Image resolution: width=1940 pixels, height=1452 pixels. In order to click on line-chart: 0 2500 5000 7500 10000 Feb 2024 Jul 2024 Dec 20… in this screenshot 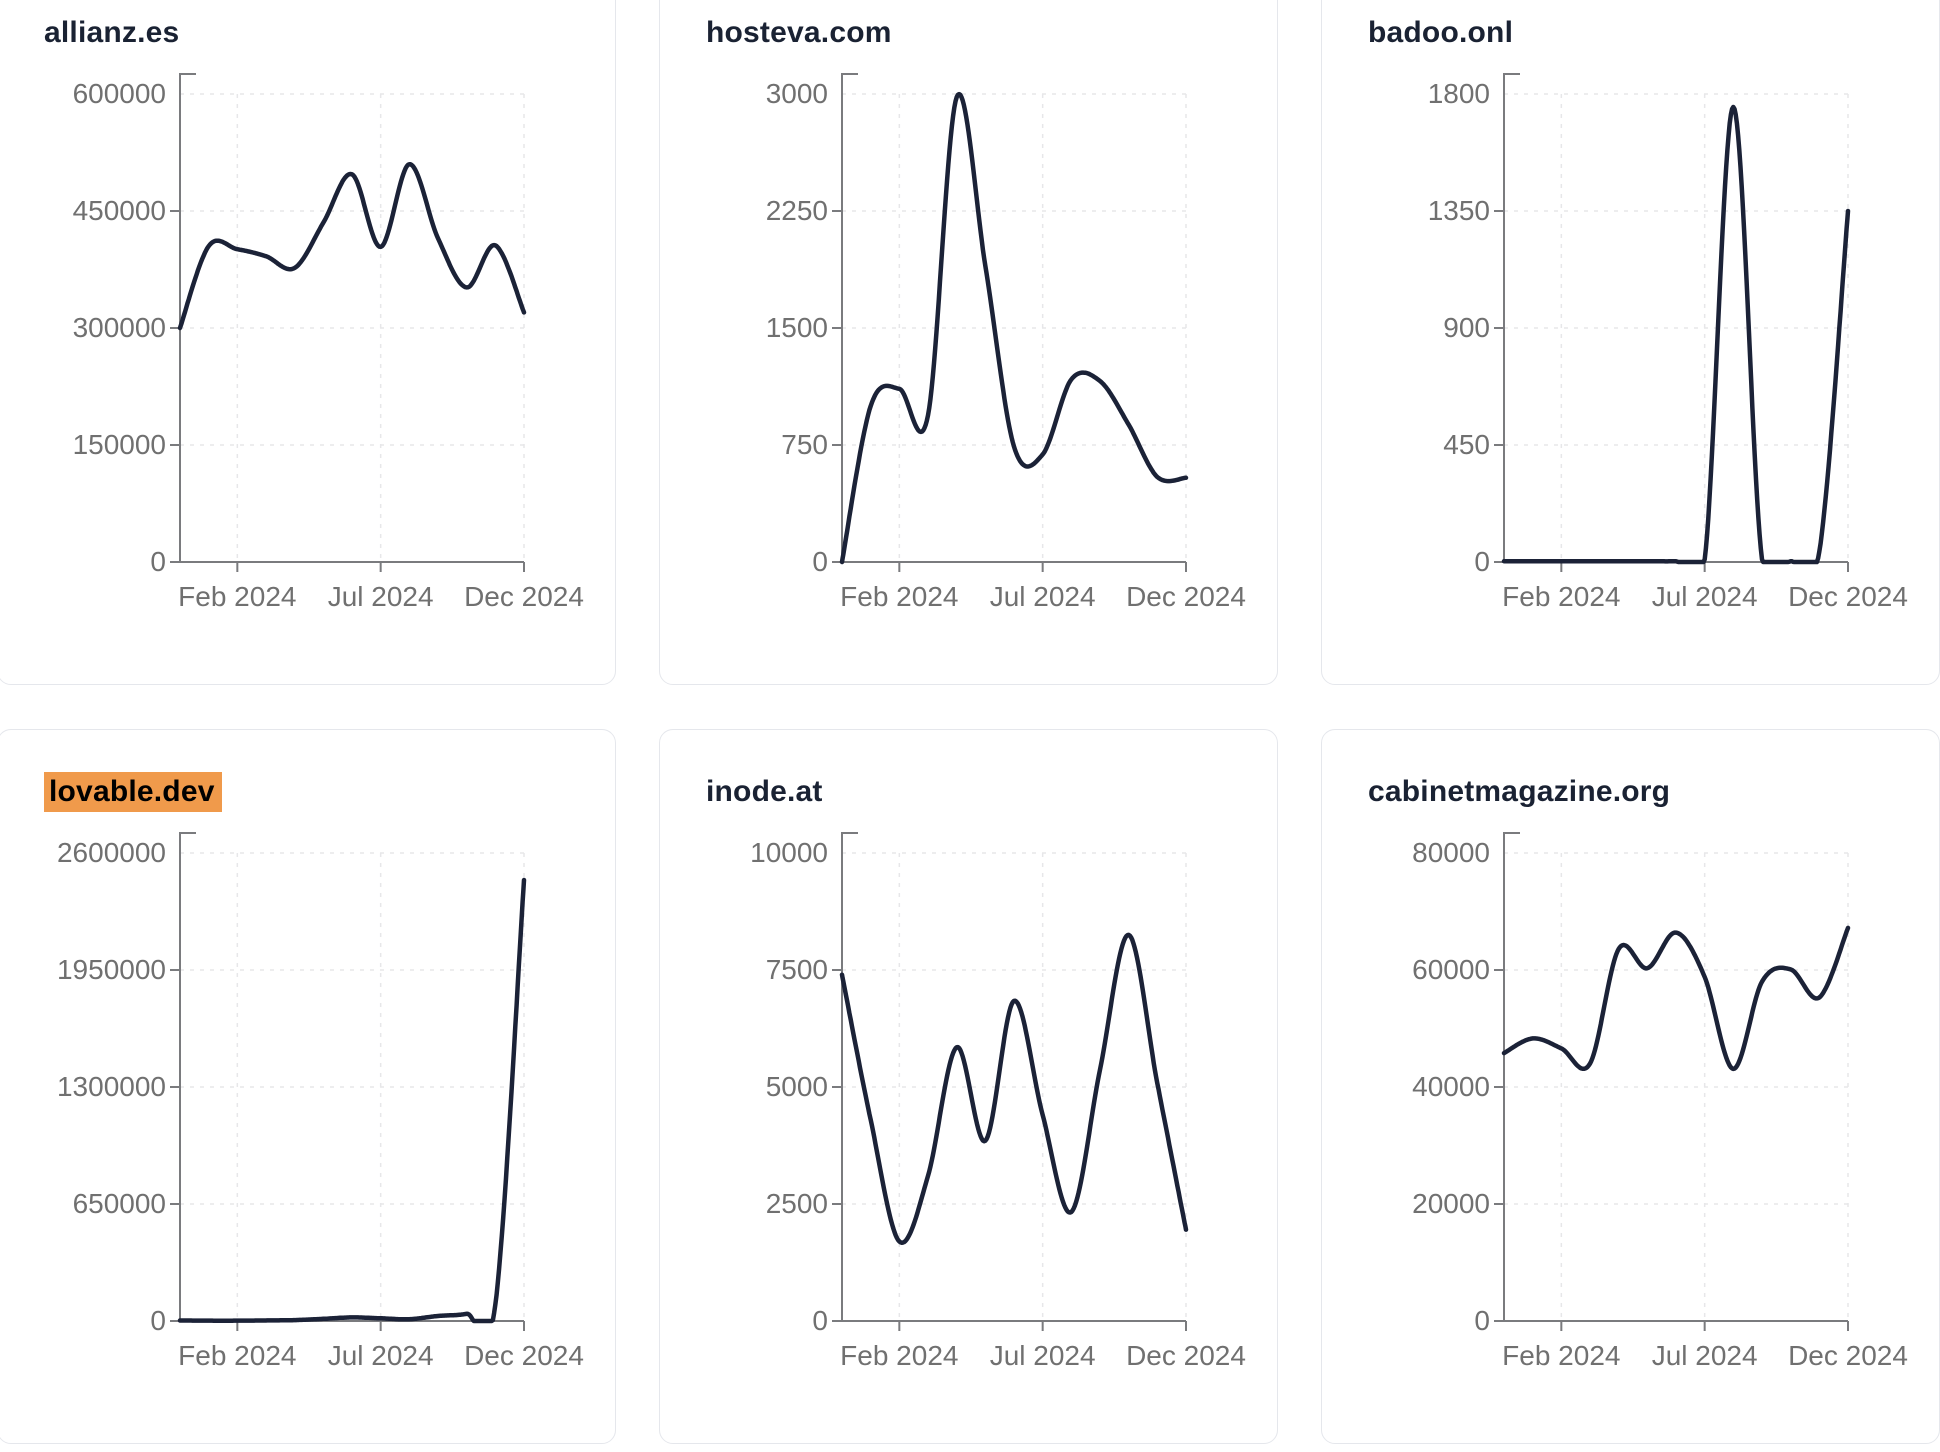, I will do `click(998, 1101)`.